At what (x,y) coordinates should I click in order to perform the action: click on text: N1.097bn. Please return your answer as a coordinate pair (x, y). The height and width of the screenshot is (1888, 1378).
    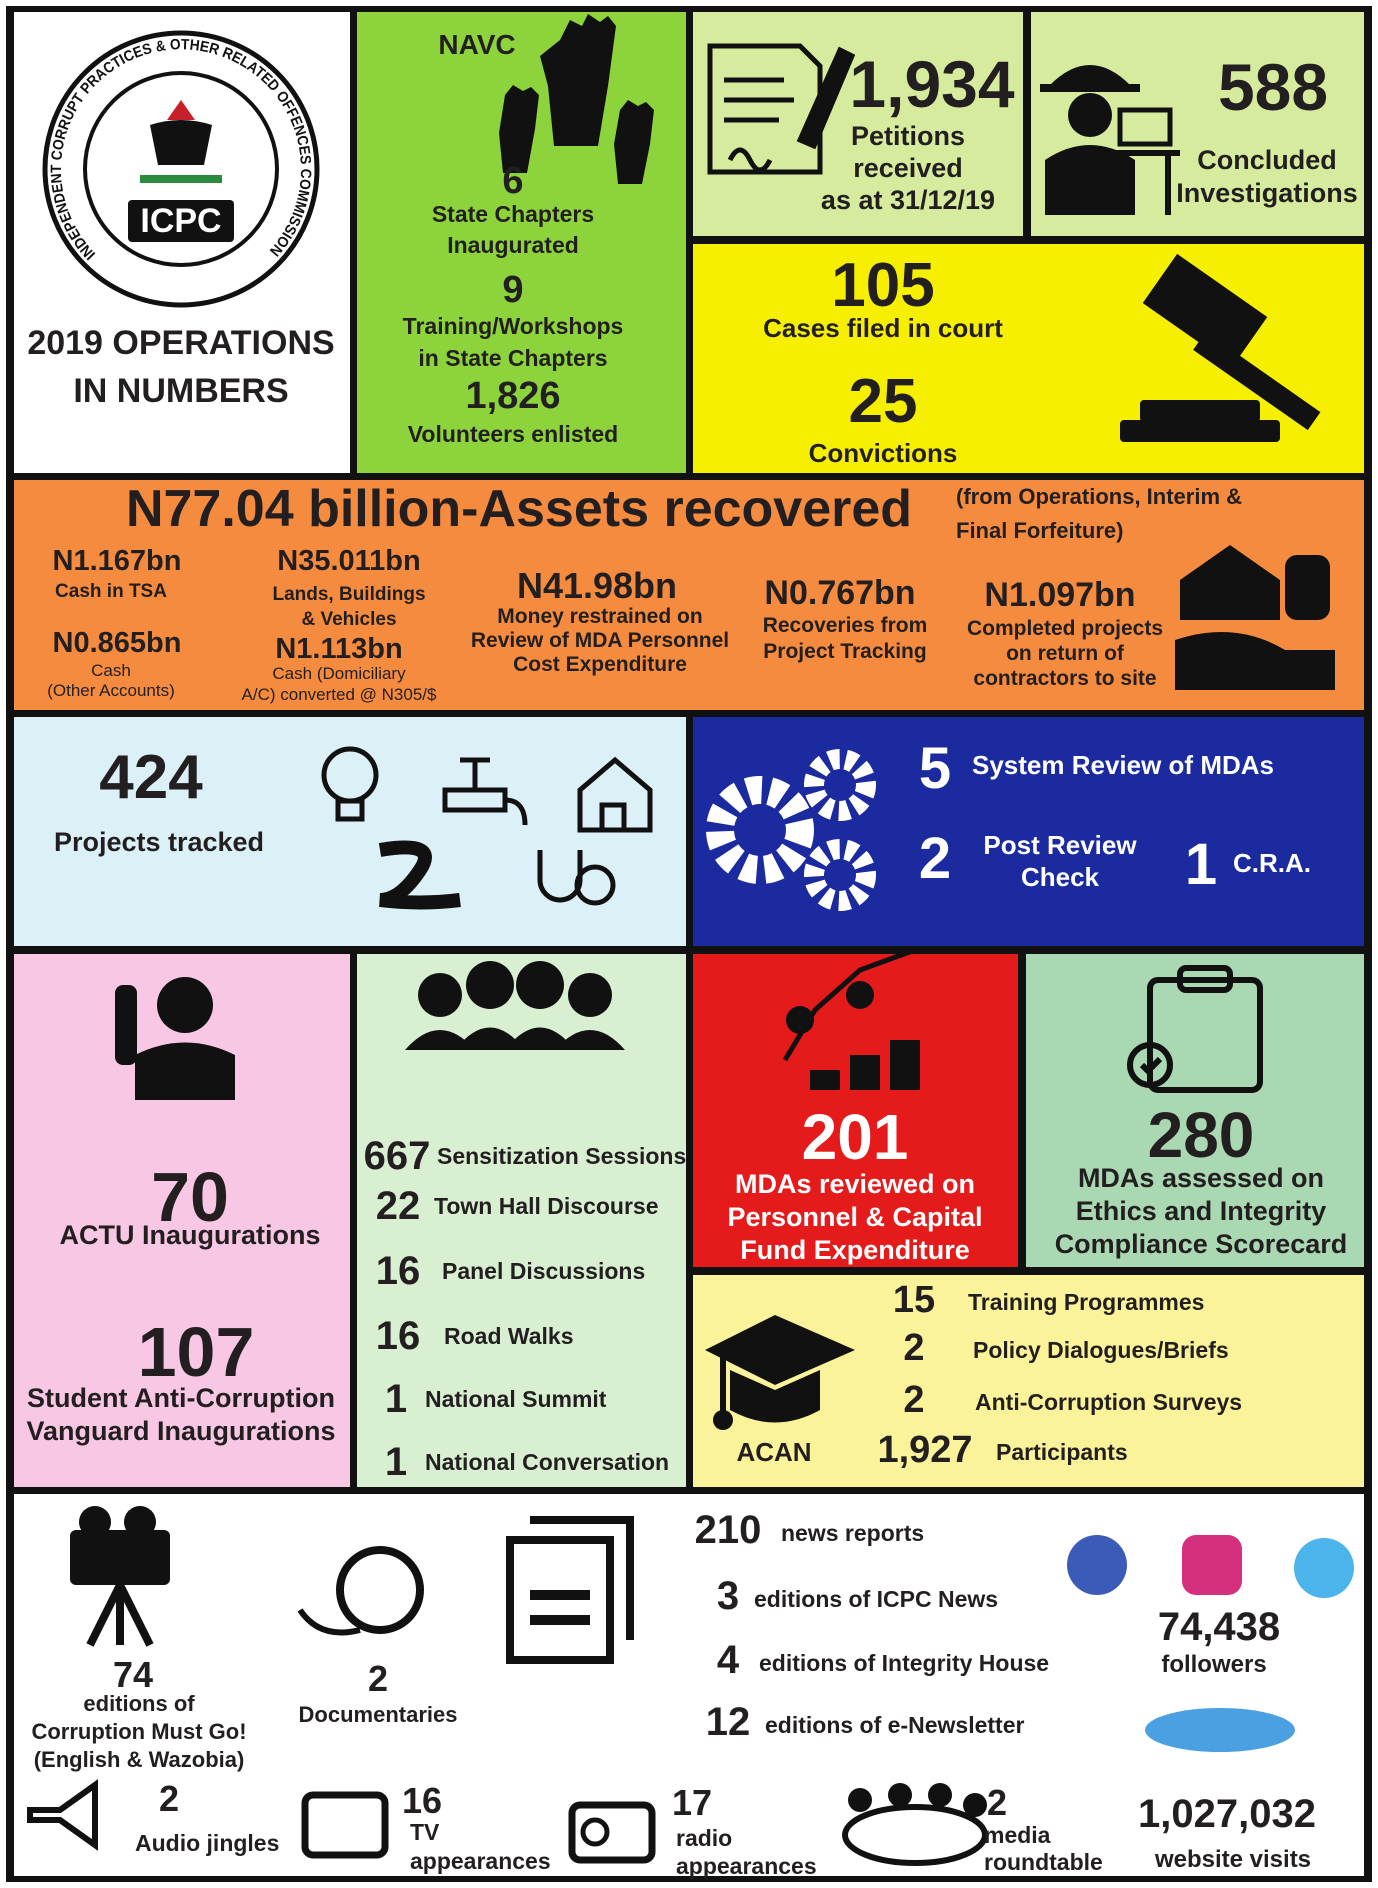
    Looking at the image, I should click on (1060, 594).